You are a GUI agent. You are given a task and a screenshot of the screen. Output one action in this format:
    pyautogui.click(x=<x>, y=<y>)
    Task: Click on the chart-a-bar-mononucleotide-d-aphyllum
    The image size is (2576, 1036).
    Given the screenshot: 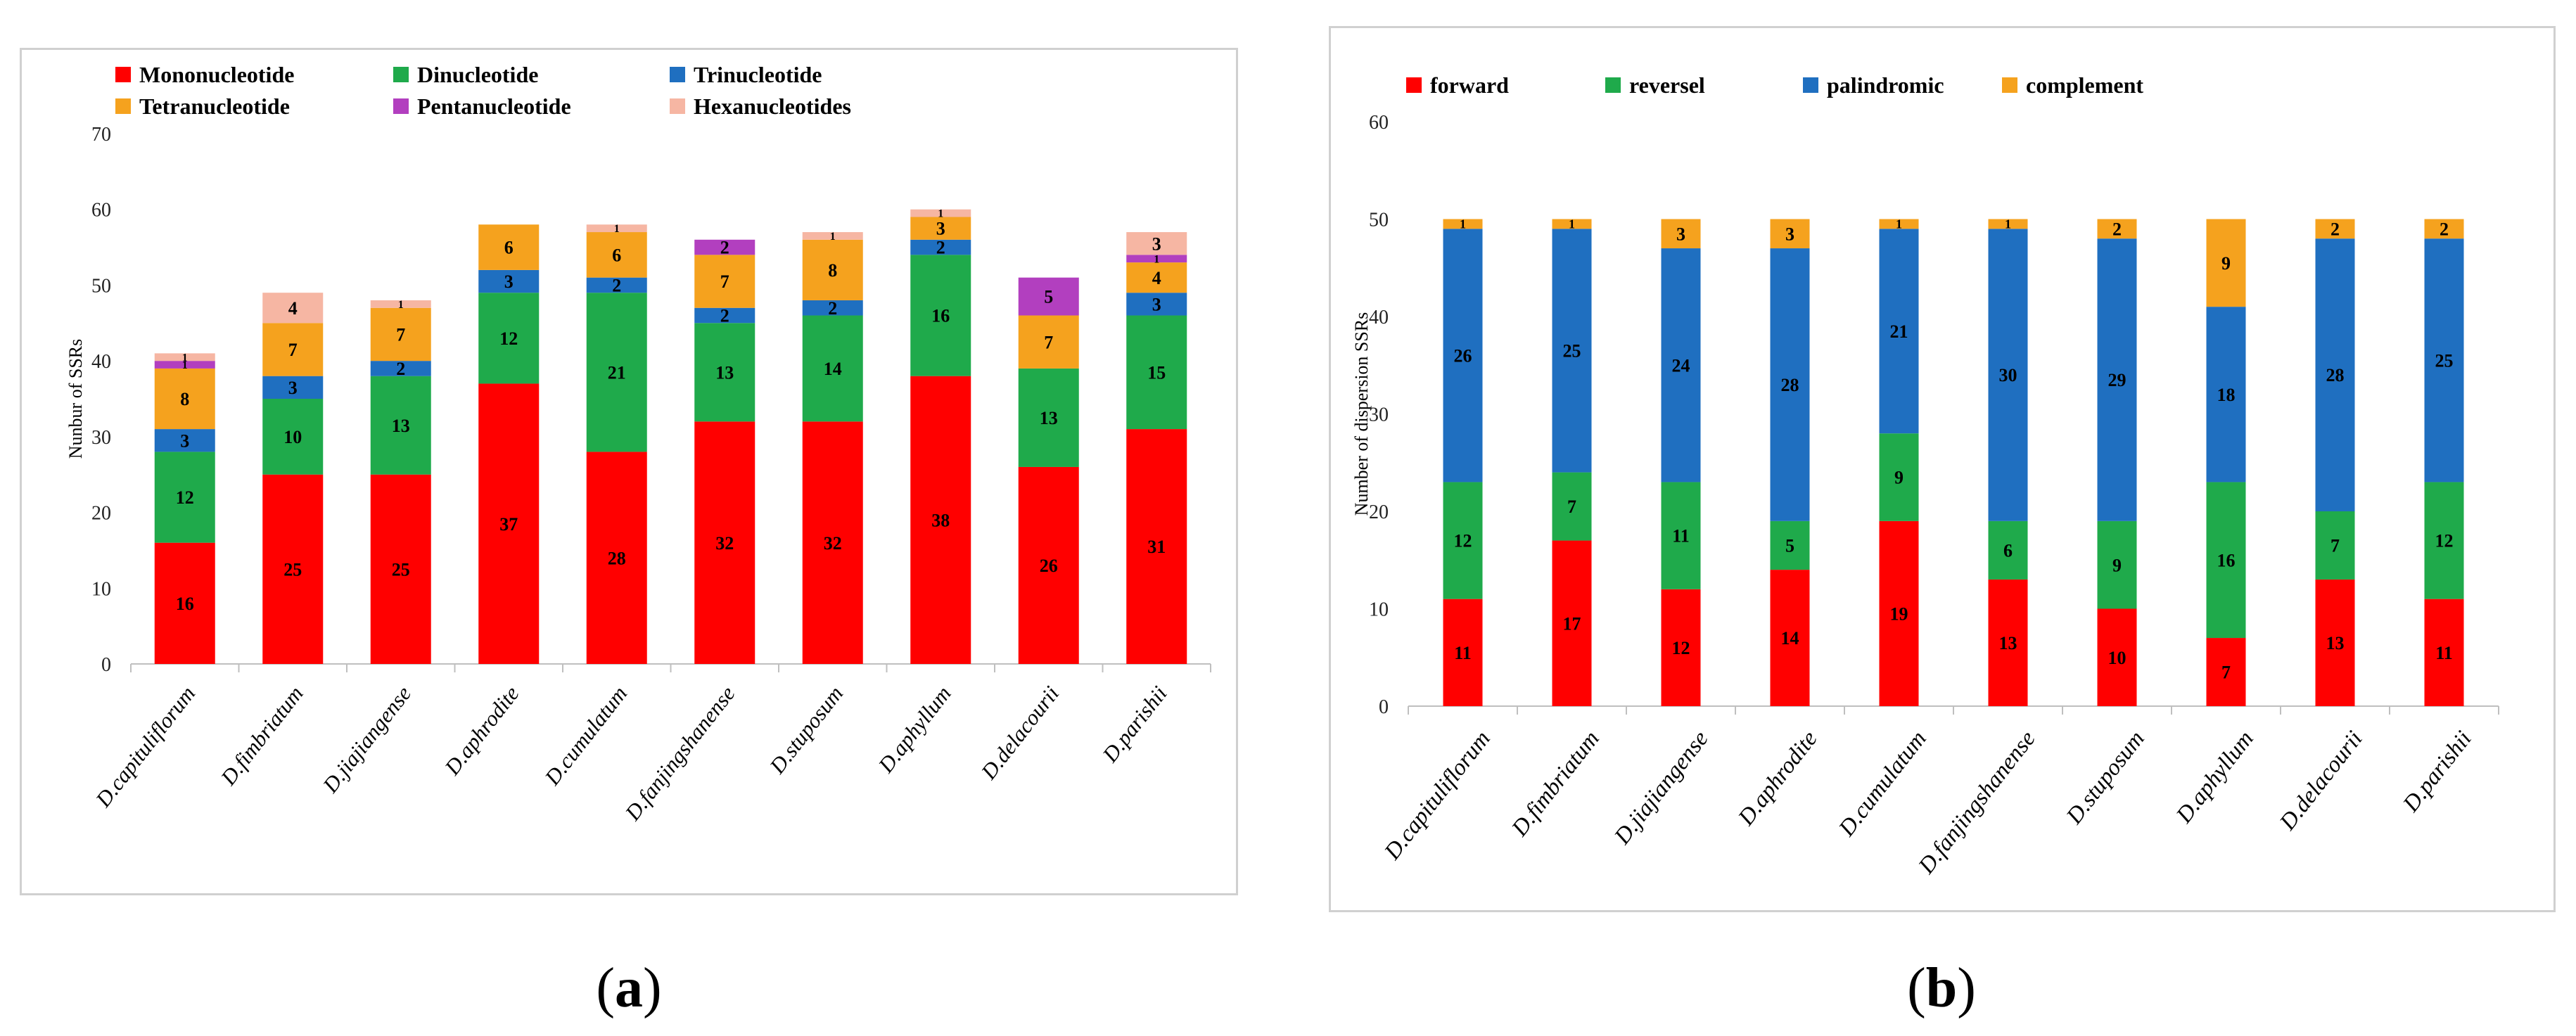 What is the action you would take?
    pyautogui.click(x=940, y=520)
    